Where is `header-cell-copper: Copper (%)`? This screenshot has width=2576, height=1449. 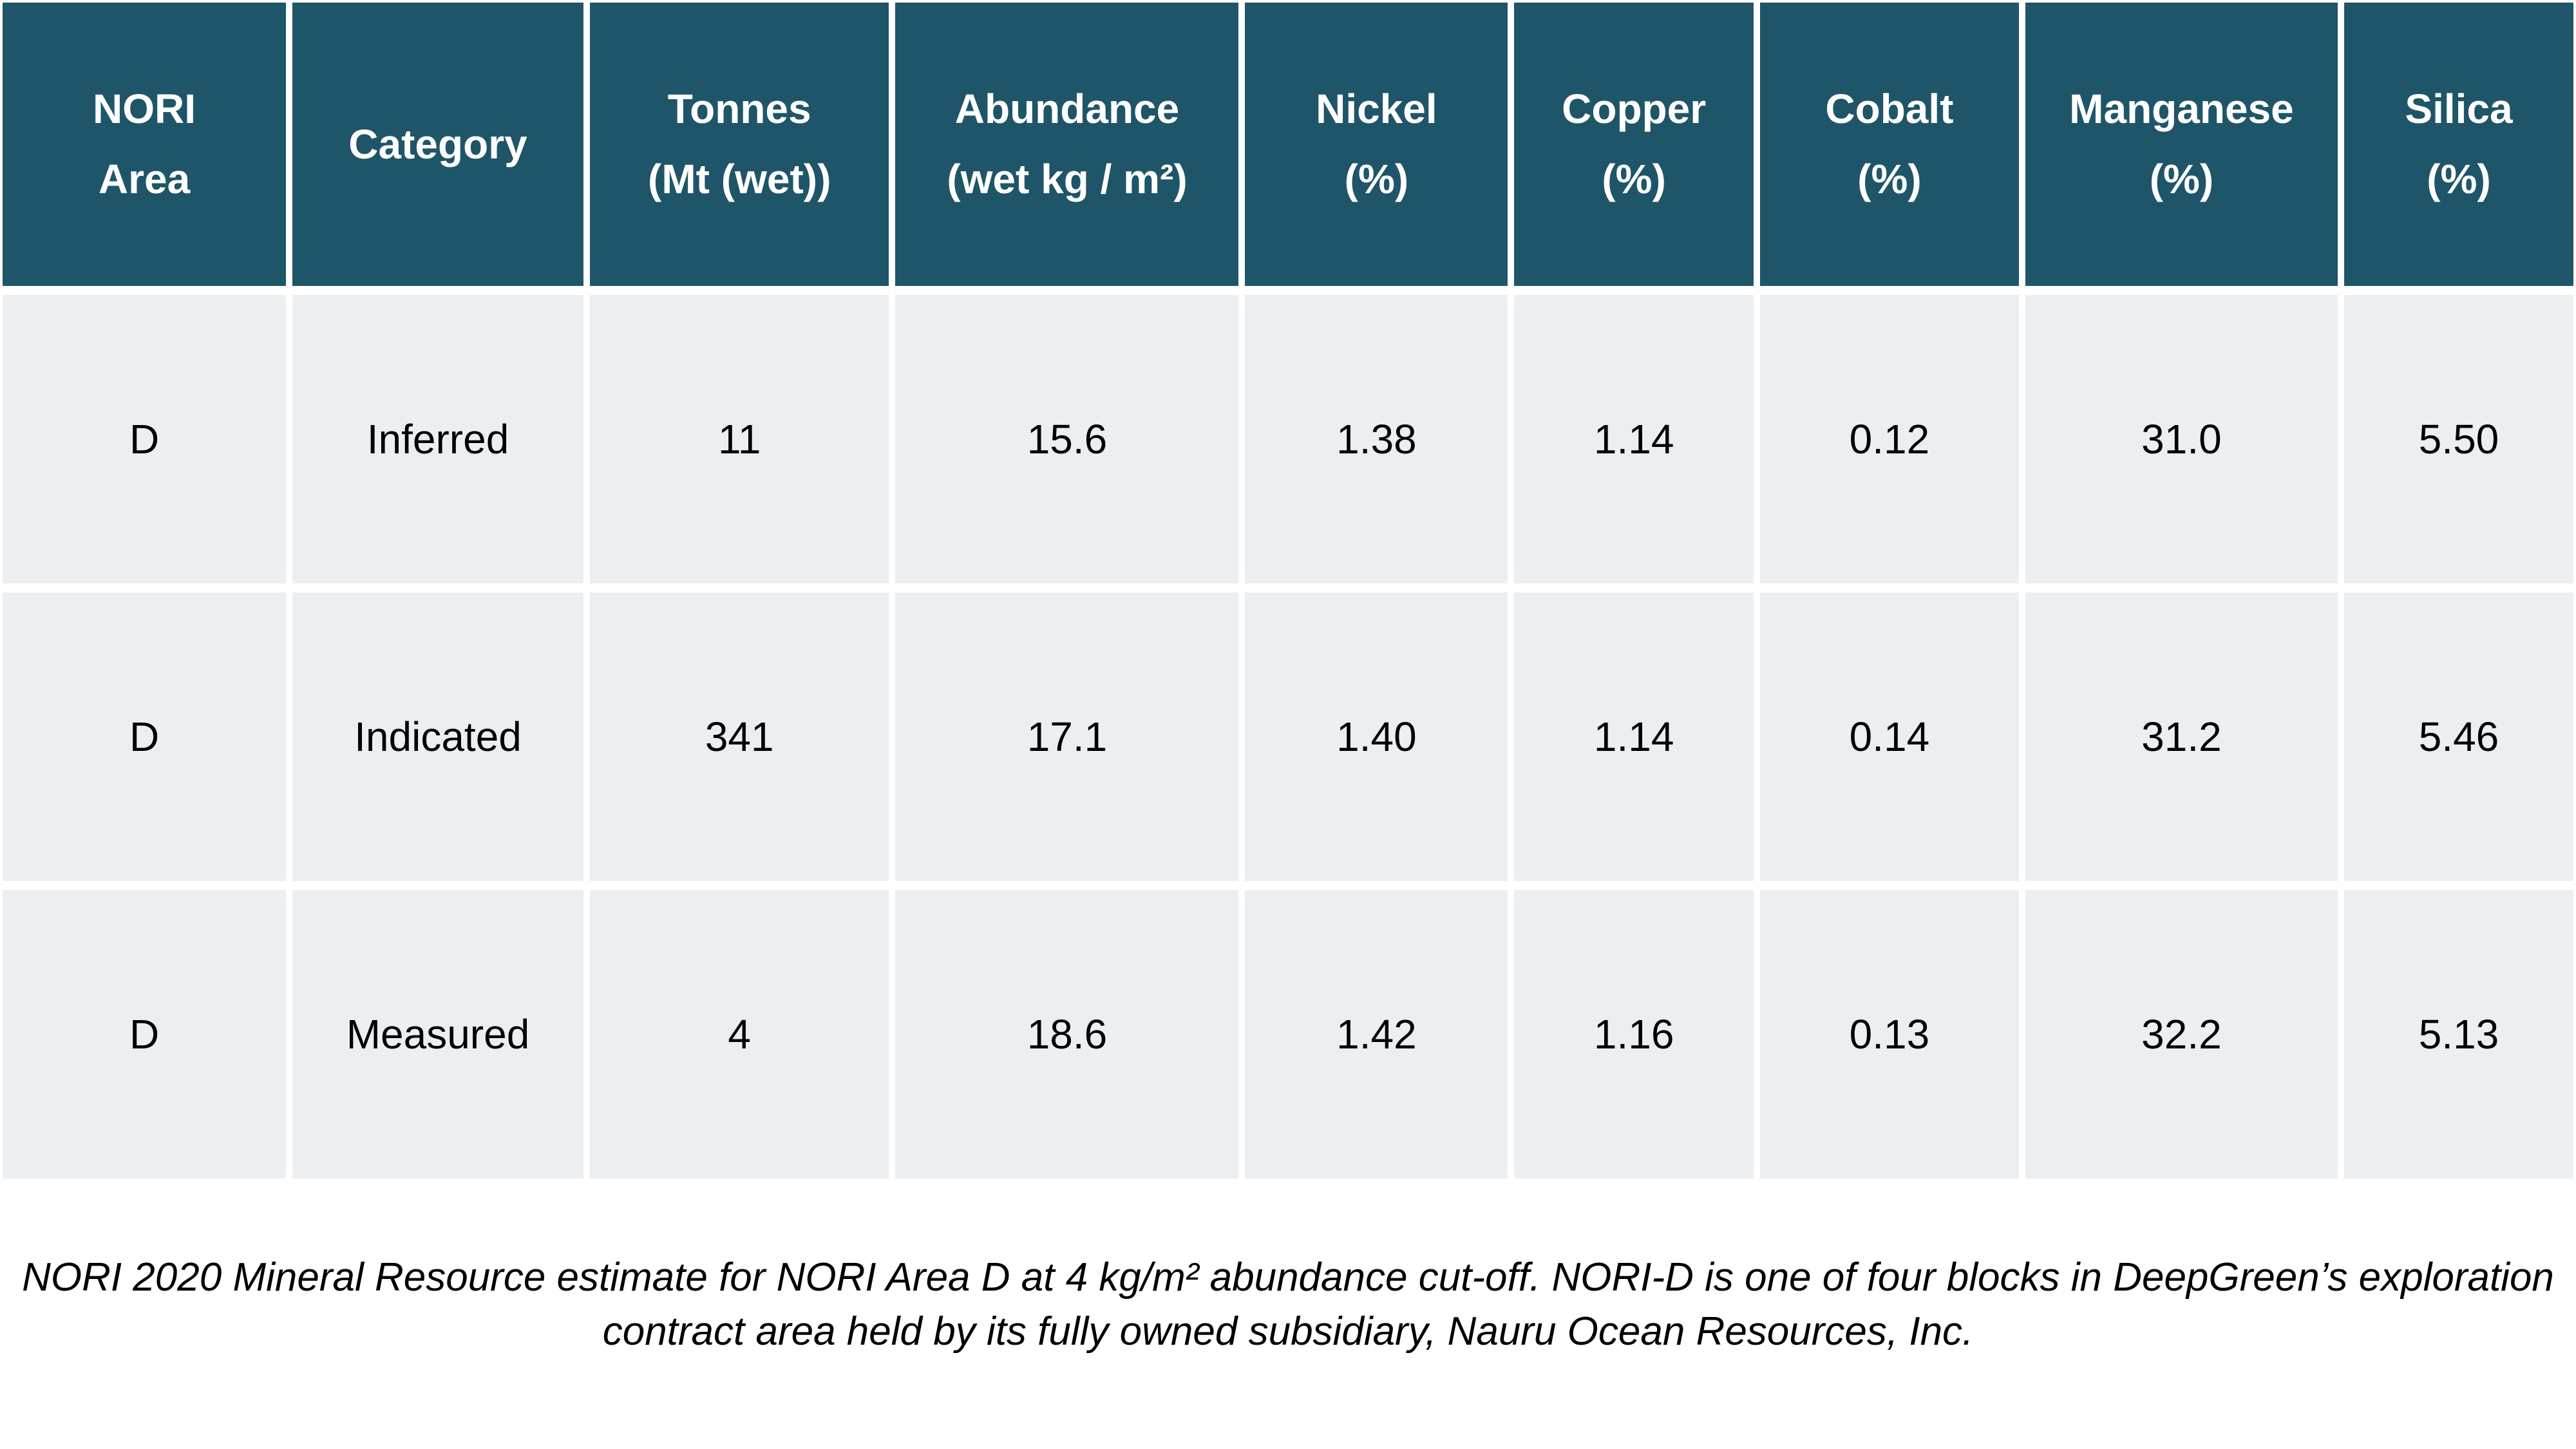
header-cell-copper: Copper (%) is located at coordinates (1634, 144).